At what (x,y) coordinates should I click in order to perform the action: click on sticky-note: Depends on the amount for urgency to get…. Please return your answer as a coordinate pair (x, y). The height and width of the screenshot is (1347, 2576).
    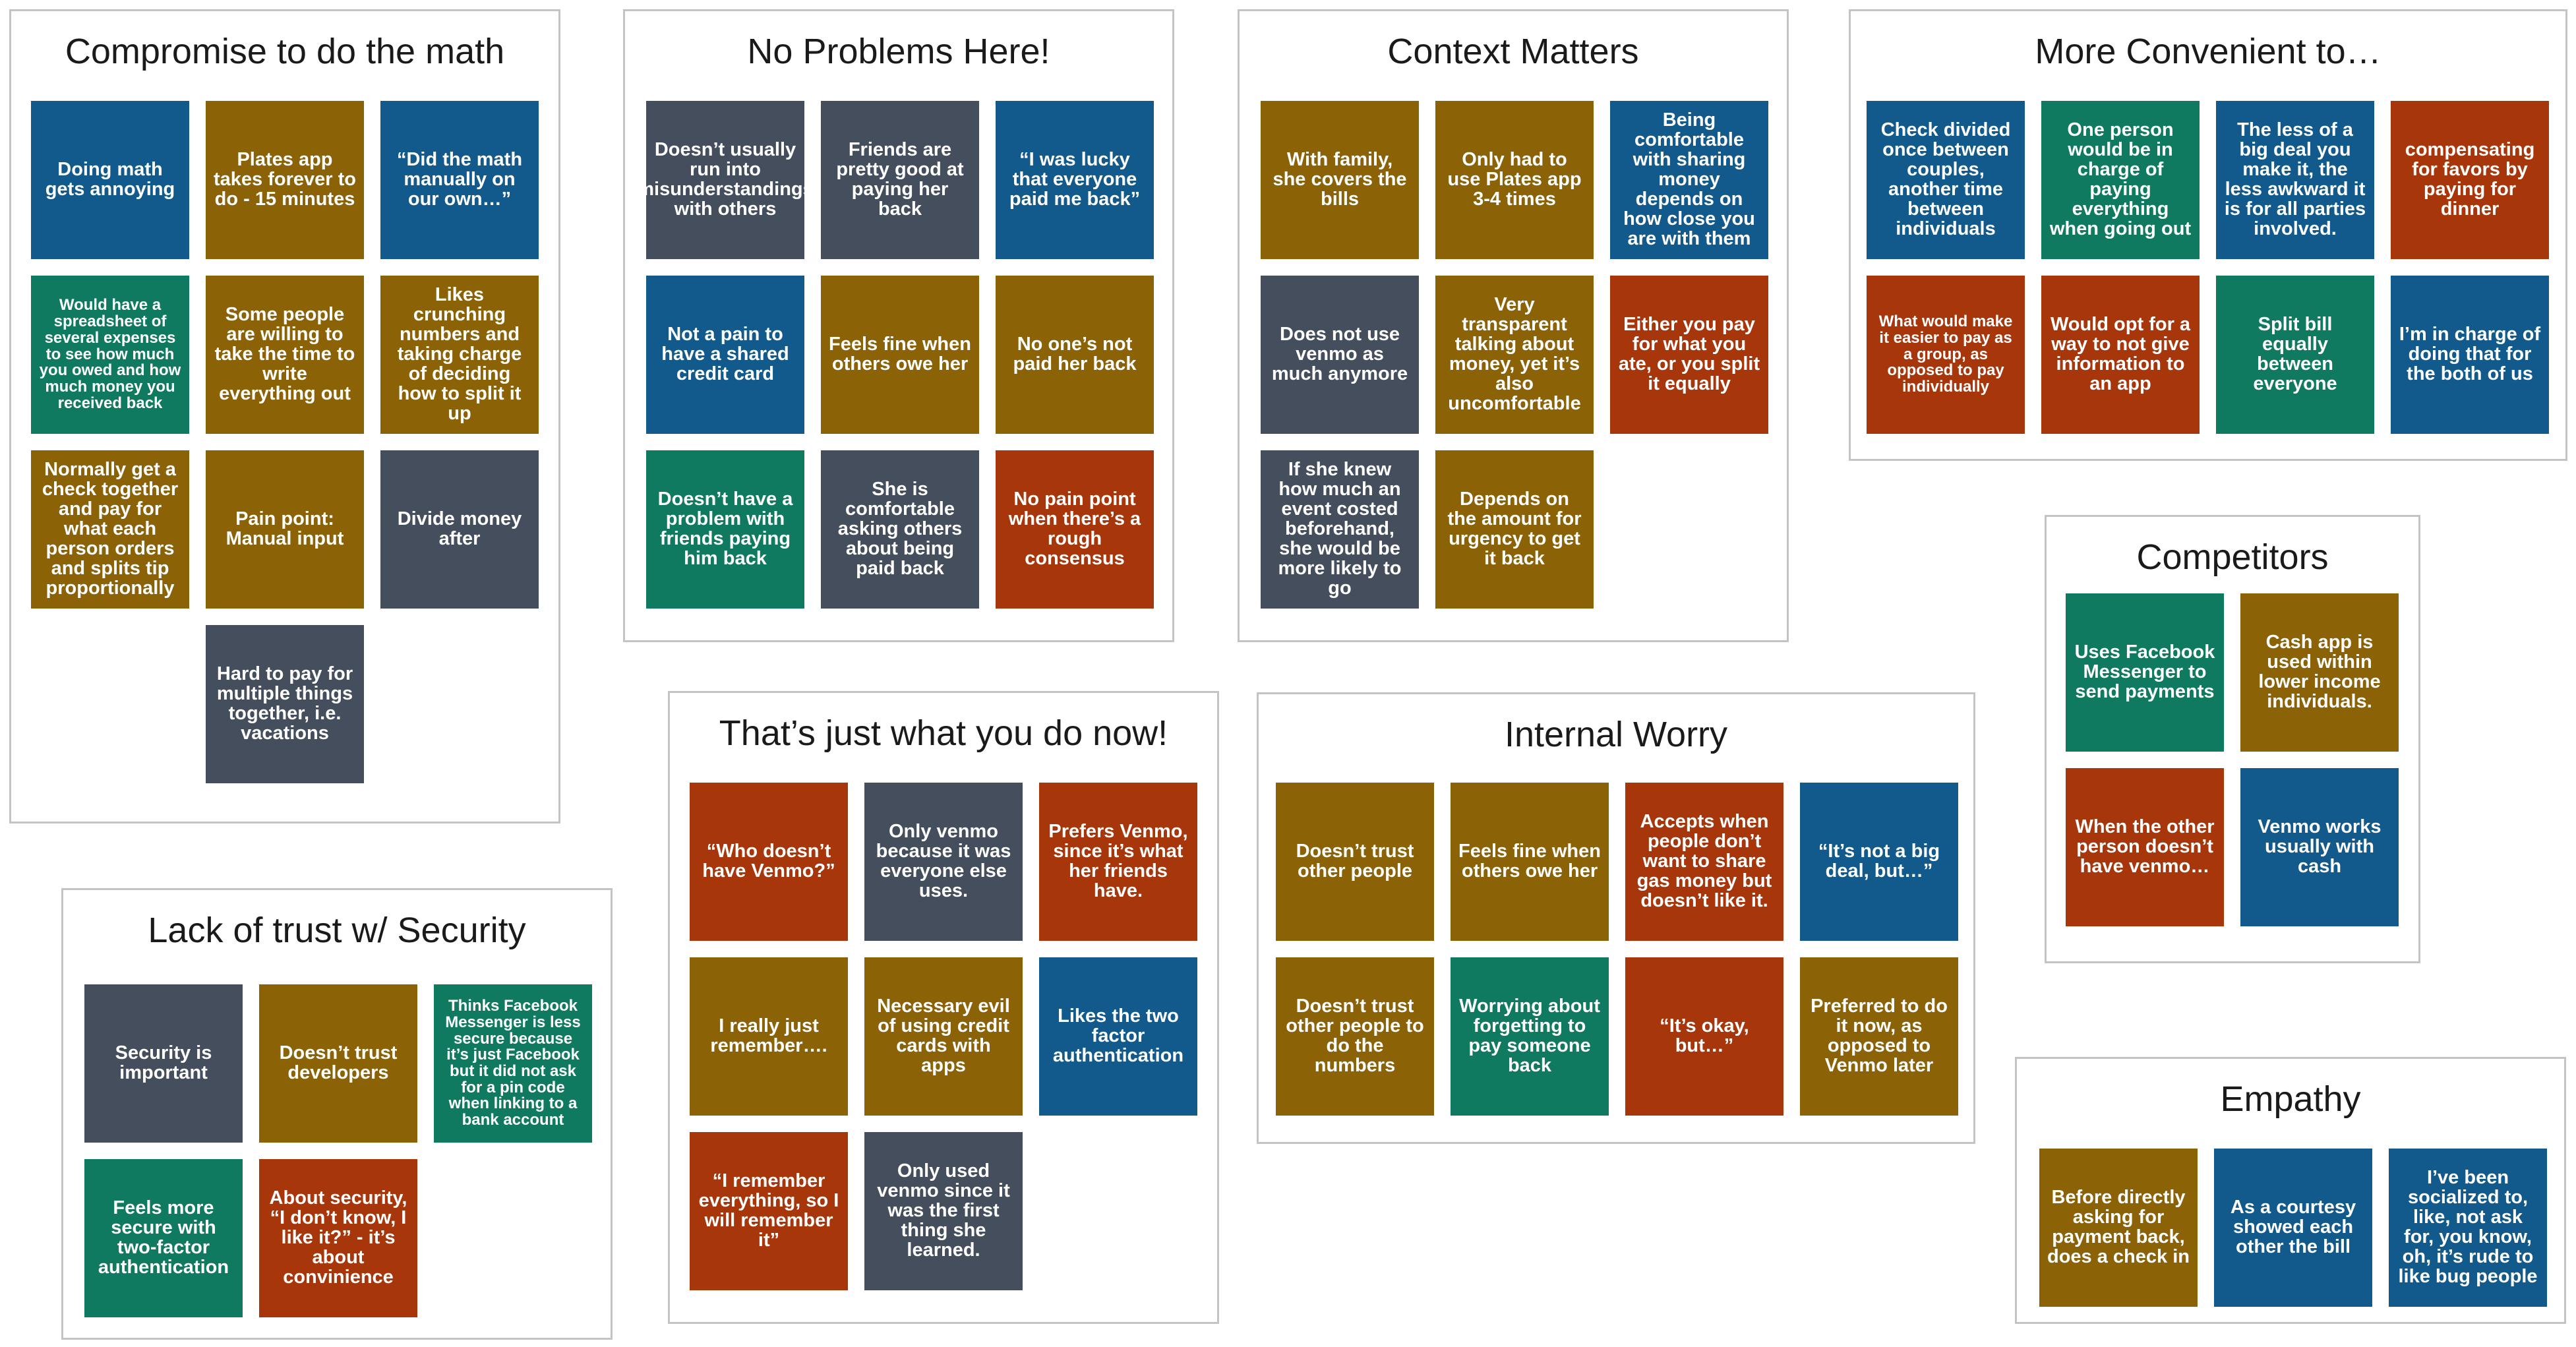
    Looking at the image, I should click on (1514, 529).